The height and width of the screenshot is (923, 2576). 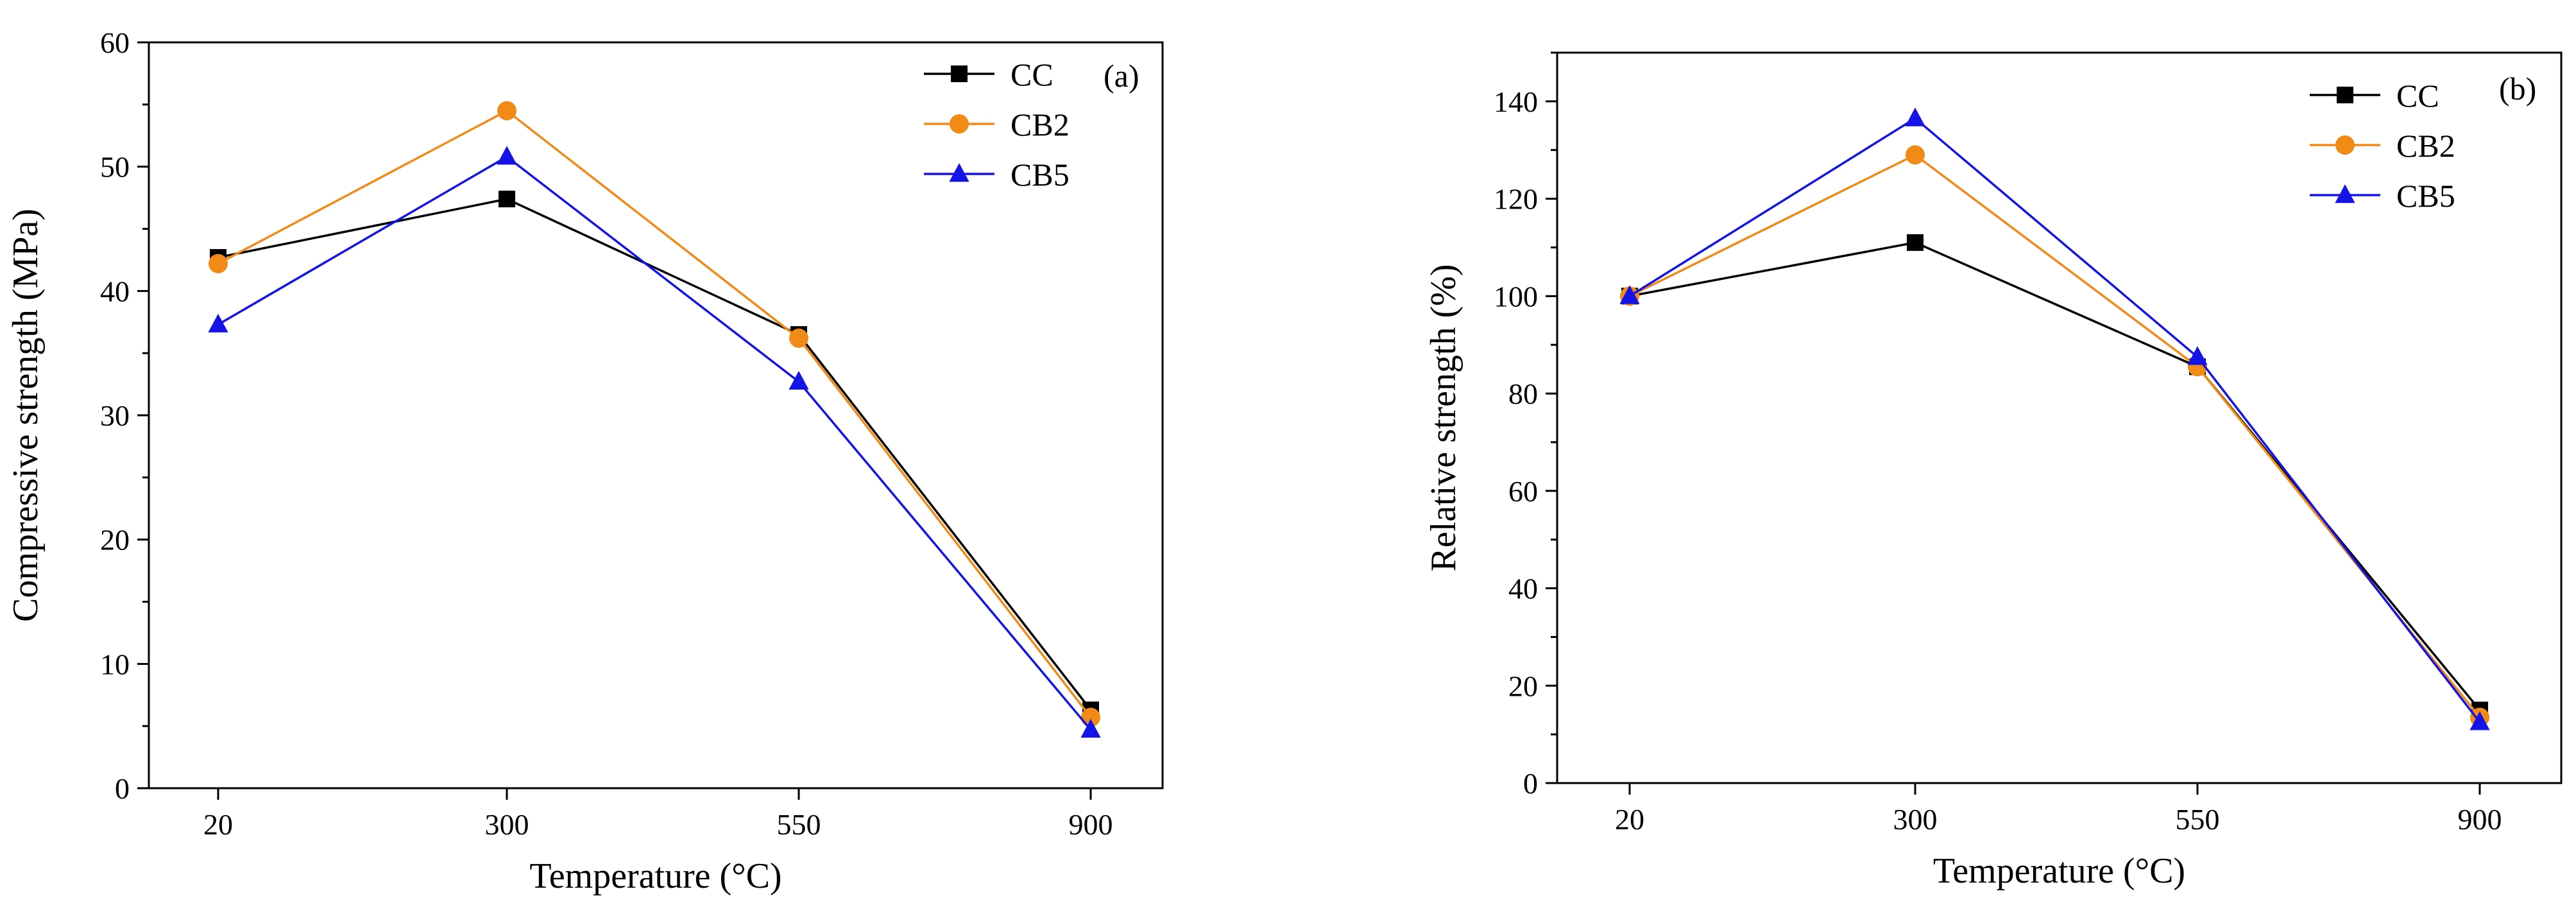 What do you see at coordinates (1444, 418) in the screenshot?
I see `y-axis-label: Relative strength (%)` at bounding box center [1444, 418].